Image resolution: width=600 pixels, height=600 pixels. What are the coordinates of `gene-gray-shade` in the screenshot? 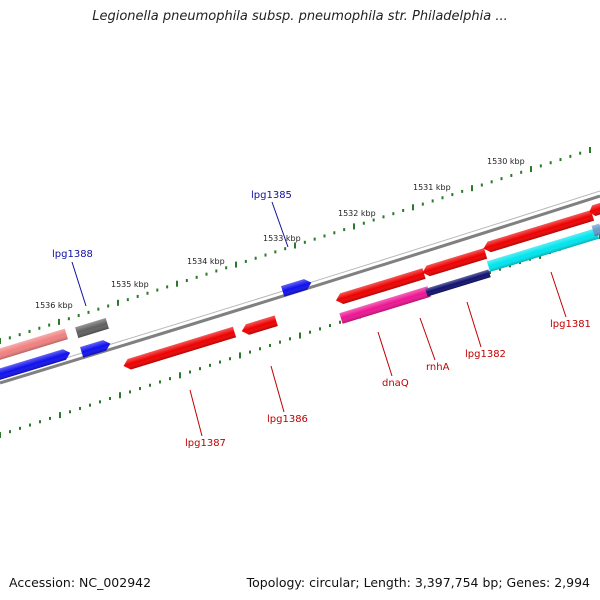 It's located at (92, 328).